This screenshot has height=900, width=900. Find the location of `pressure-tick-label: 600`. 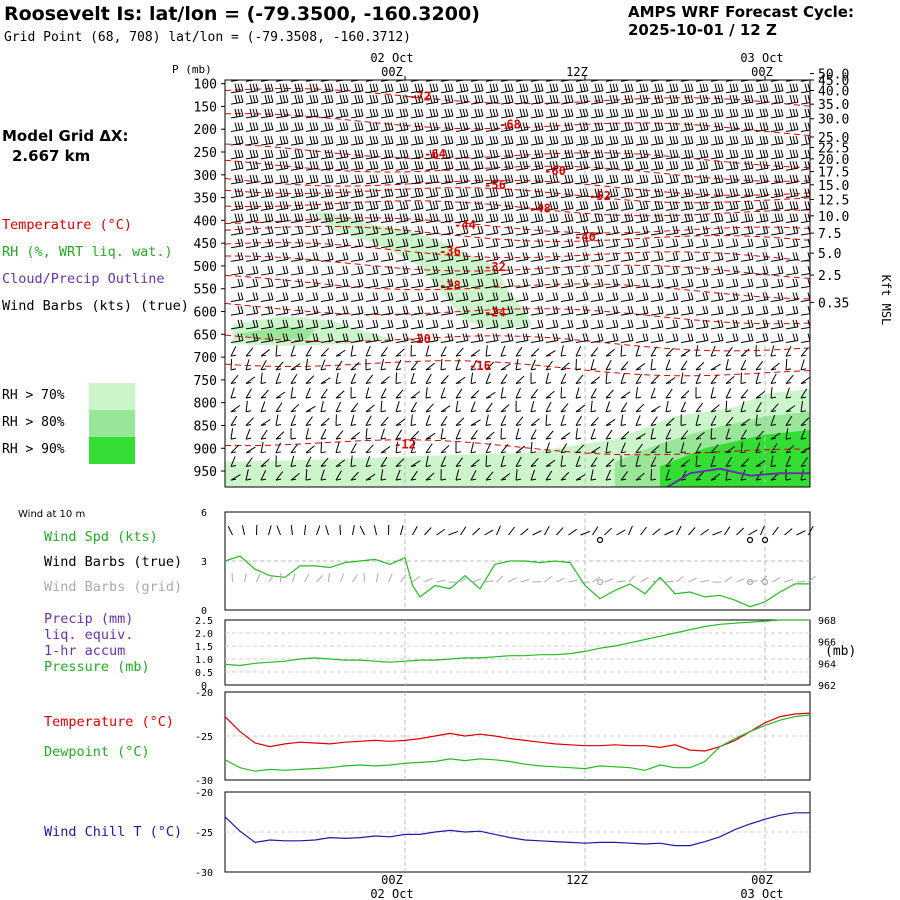

pressure-tick-label: 600 is located at coordinates (205, 313).